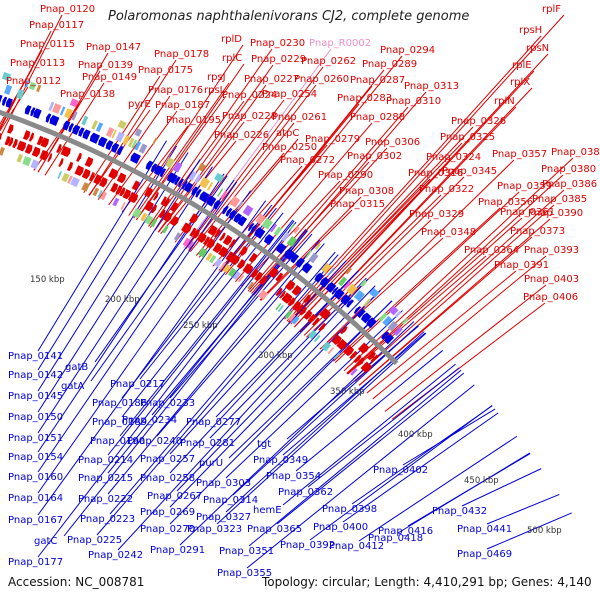 Image resolution: width=600 pixels, height=600 pixels. What do you see at coordinates (377, 117) in the screenshot?
I see `gene-label: Pnap_0288` at bounding box center [377, 117].